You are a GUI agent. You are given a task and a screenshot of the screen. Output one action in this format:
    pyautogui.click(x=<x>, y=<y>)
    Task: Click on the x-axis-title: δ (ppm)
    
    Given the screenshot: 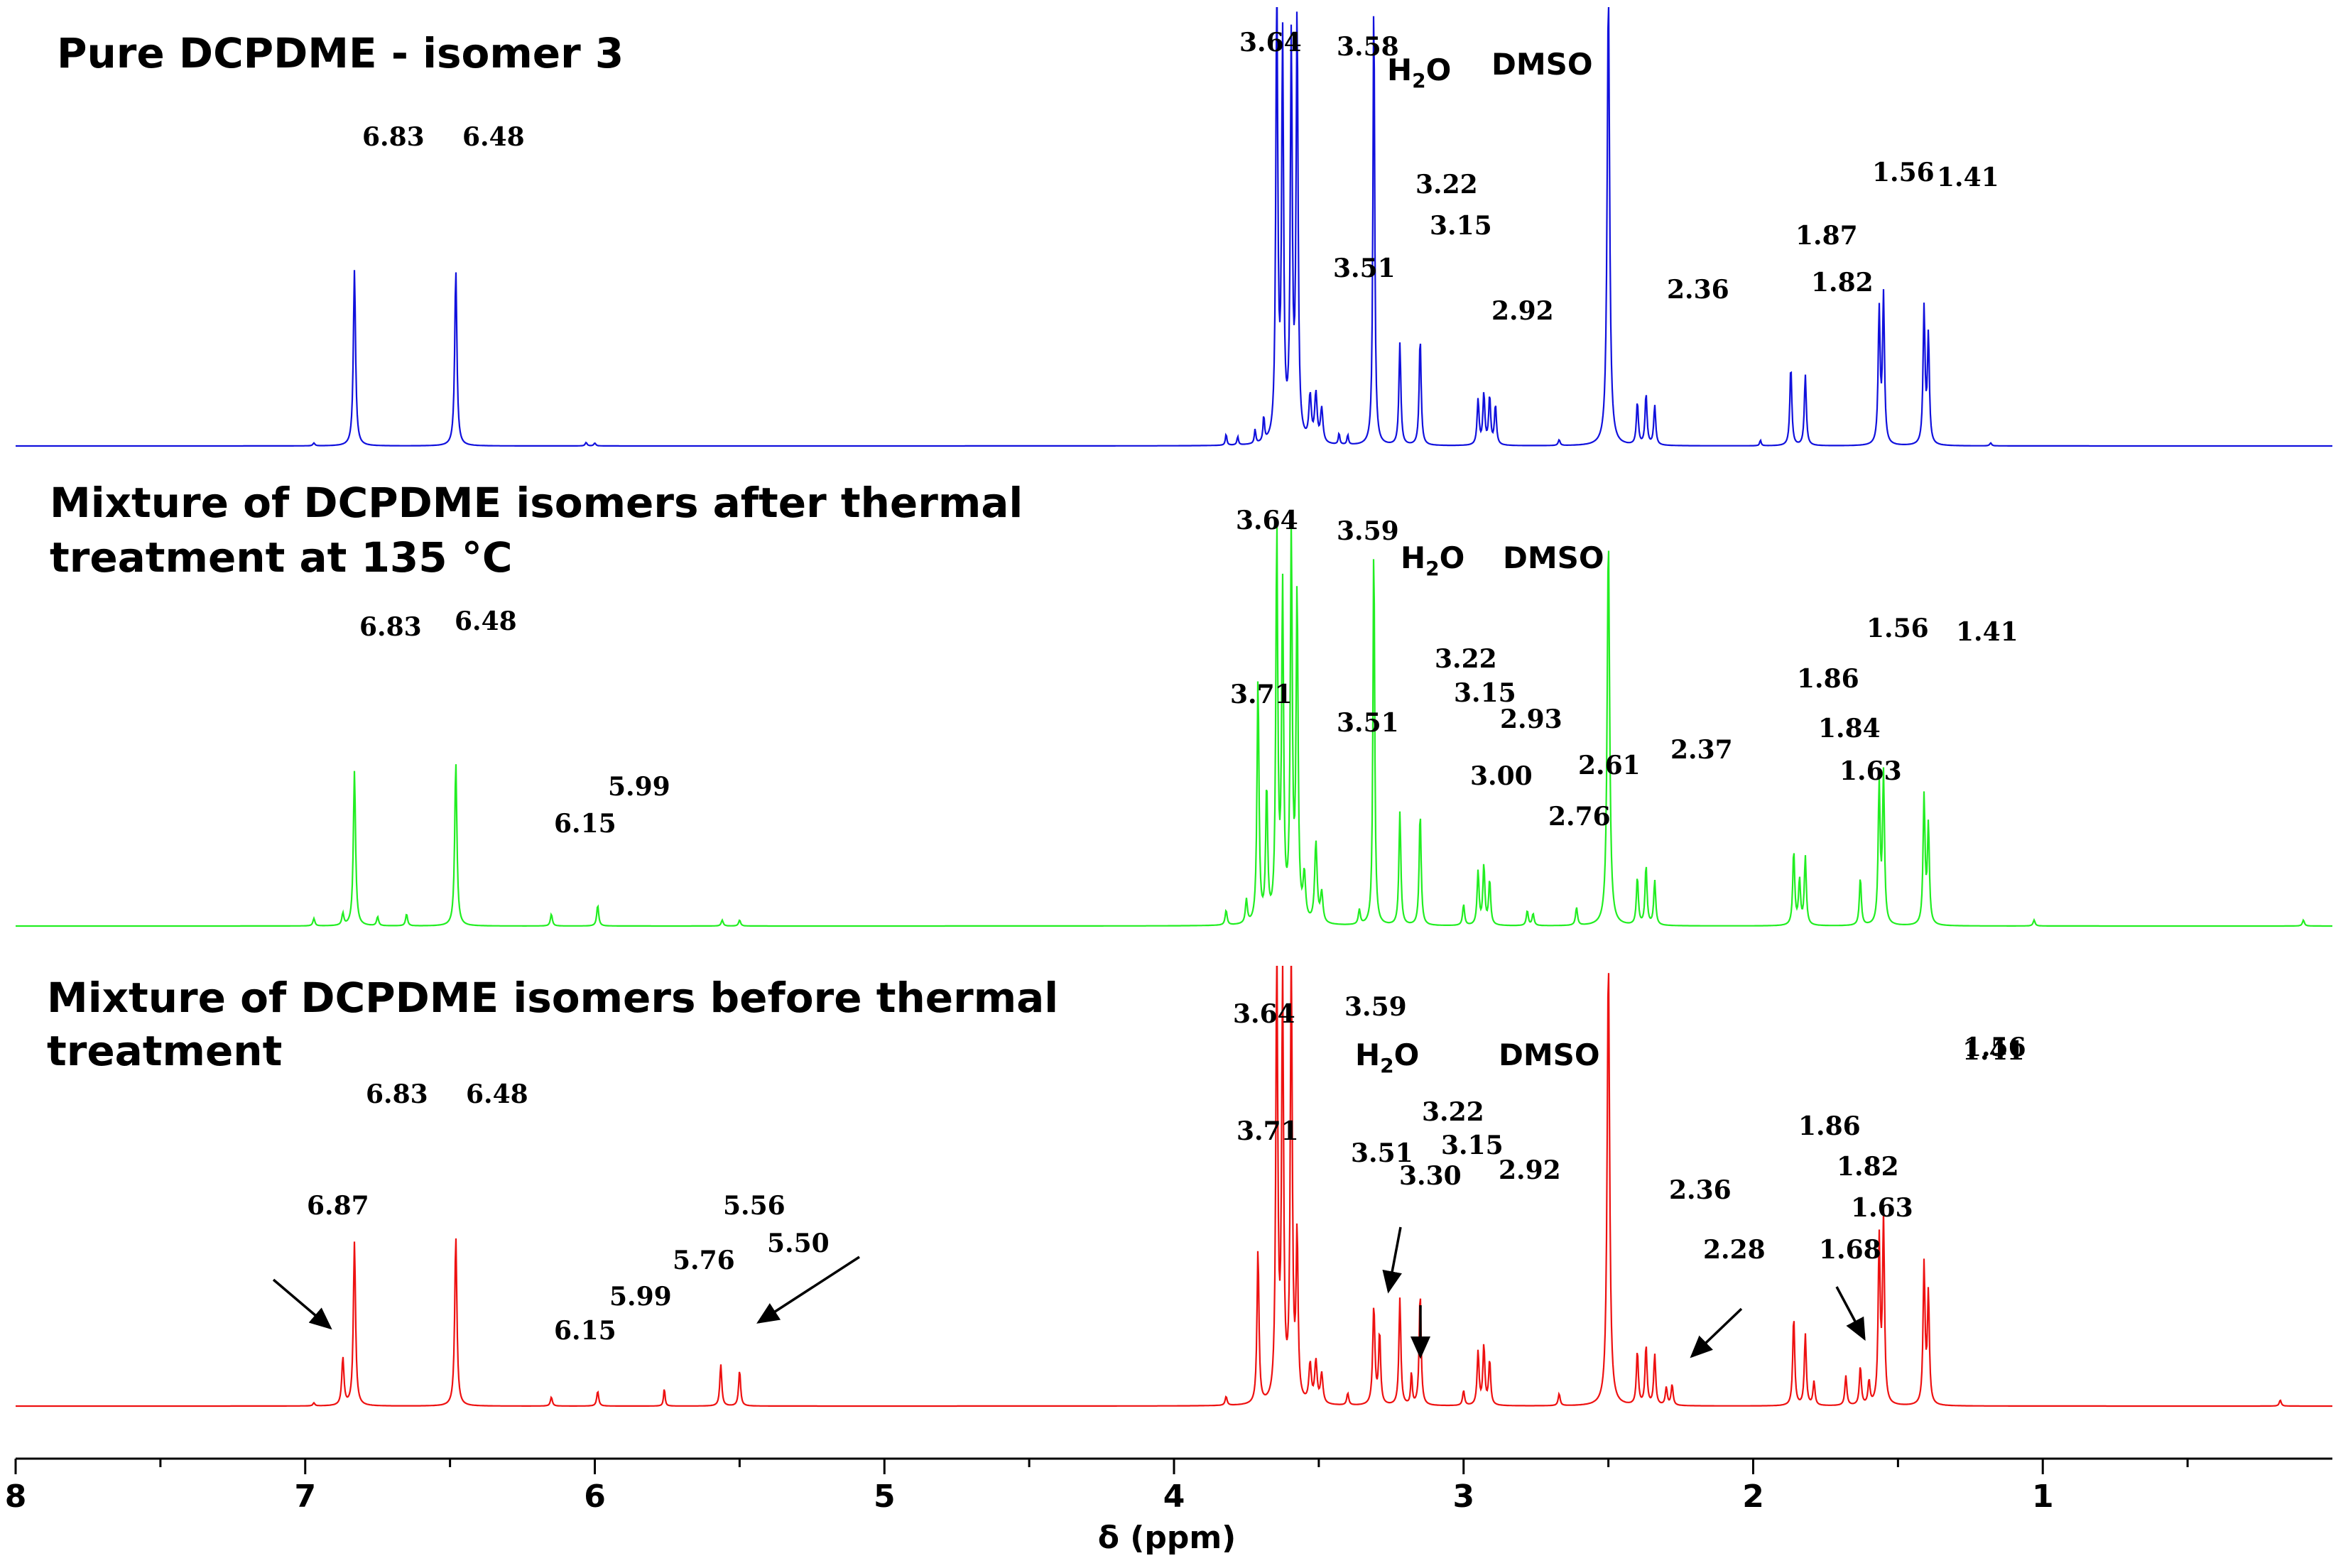 What is the action you would take?
    pyautogui.click(x=1167, y=1538)
    